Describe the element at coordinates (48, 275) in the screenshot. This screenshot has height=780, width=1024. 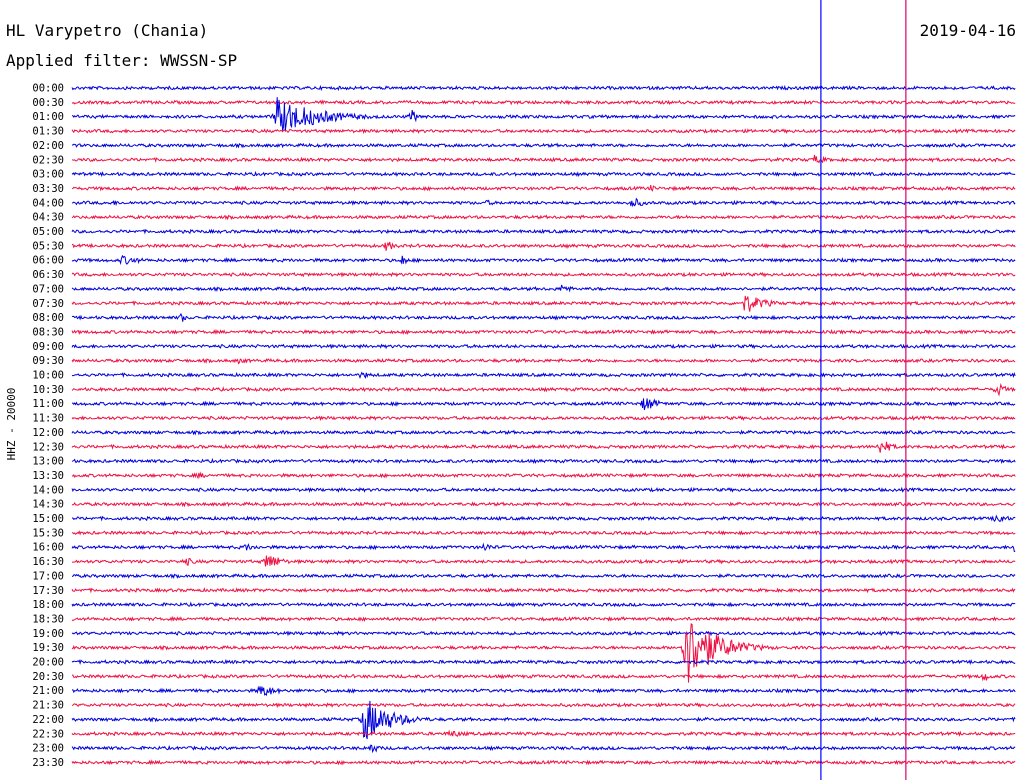
I see `row-time-label: 06:30` at that location.